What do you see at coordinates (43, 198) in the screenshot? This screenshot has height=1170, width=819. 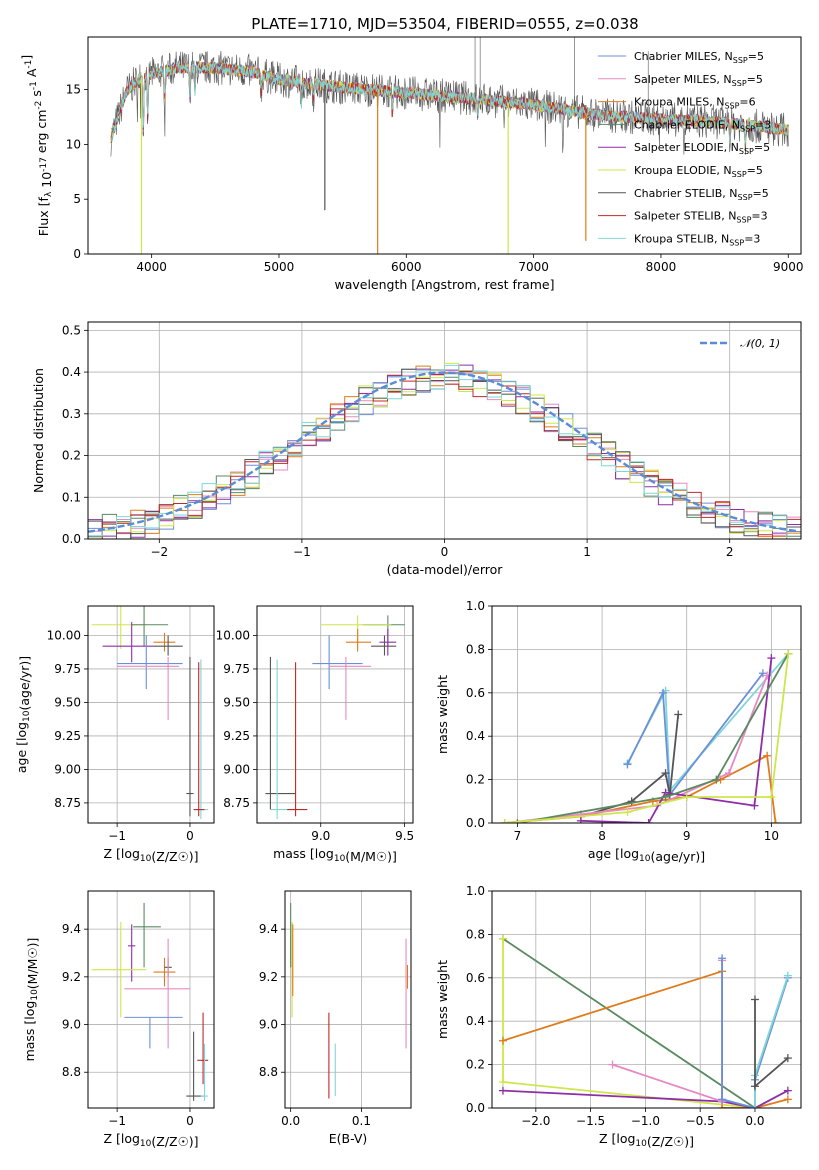 I see `label-part: f` at bounding box center [43, 198].